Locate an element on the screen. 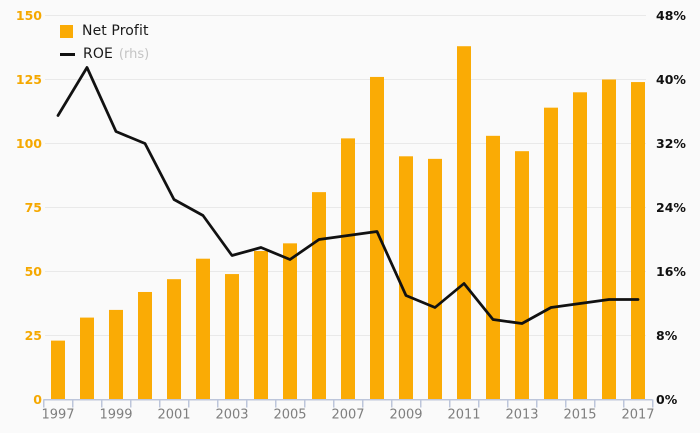  bar-2017 is located at coordinates (638, 241).